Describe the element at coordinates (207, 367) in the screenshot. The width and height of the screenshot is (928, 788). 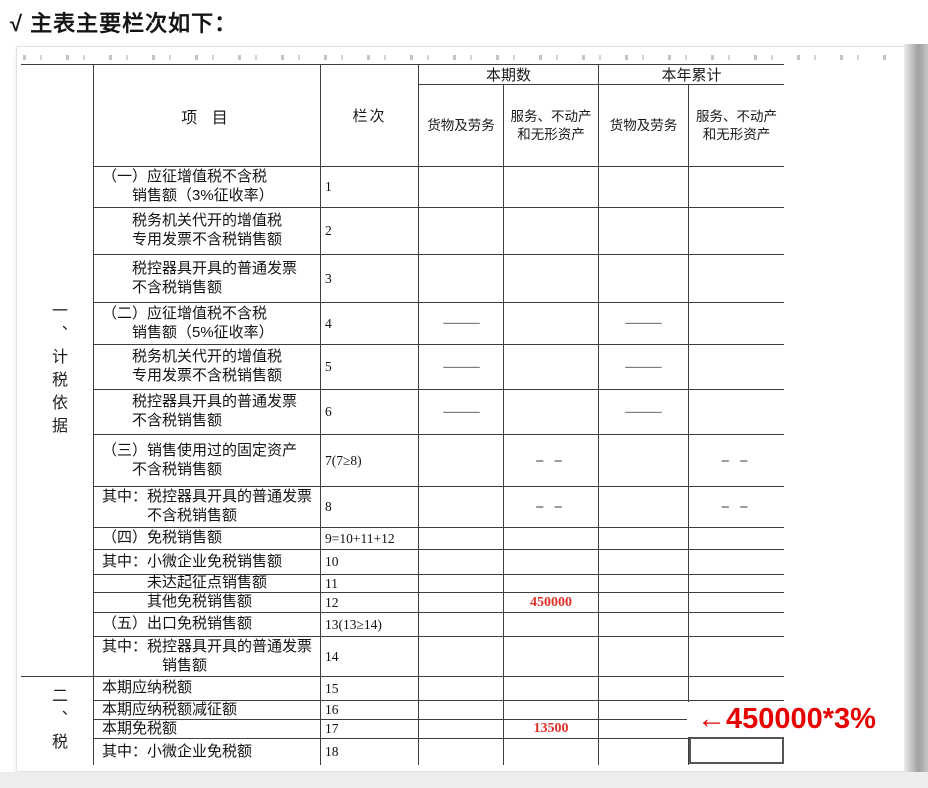
I see `row-item-label: 税务机关代开的增值税 专用发票不含税销售额` at that location.